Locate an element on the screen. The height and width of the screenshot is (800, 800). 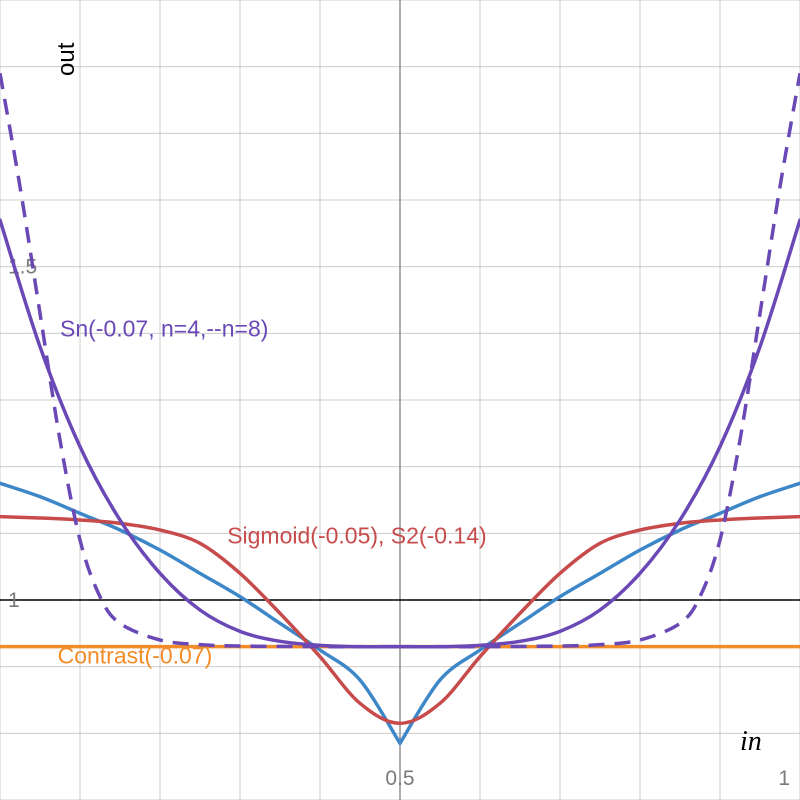
series-label: Sn(-0.07, n=4,--n=8) is located at coordinates (164, 329).